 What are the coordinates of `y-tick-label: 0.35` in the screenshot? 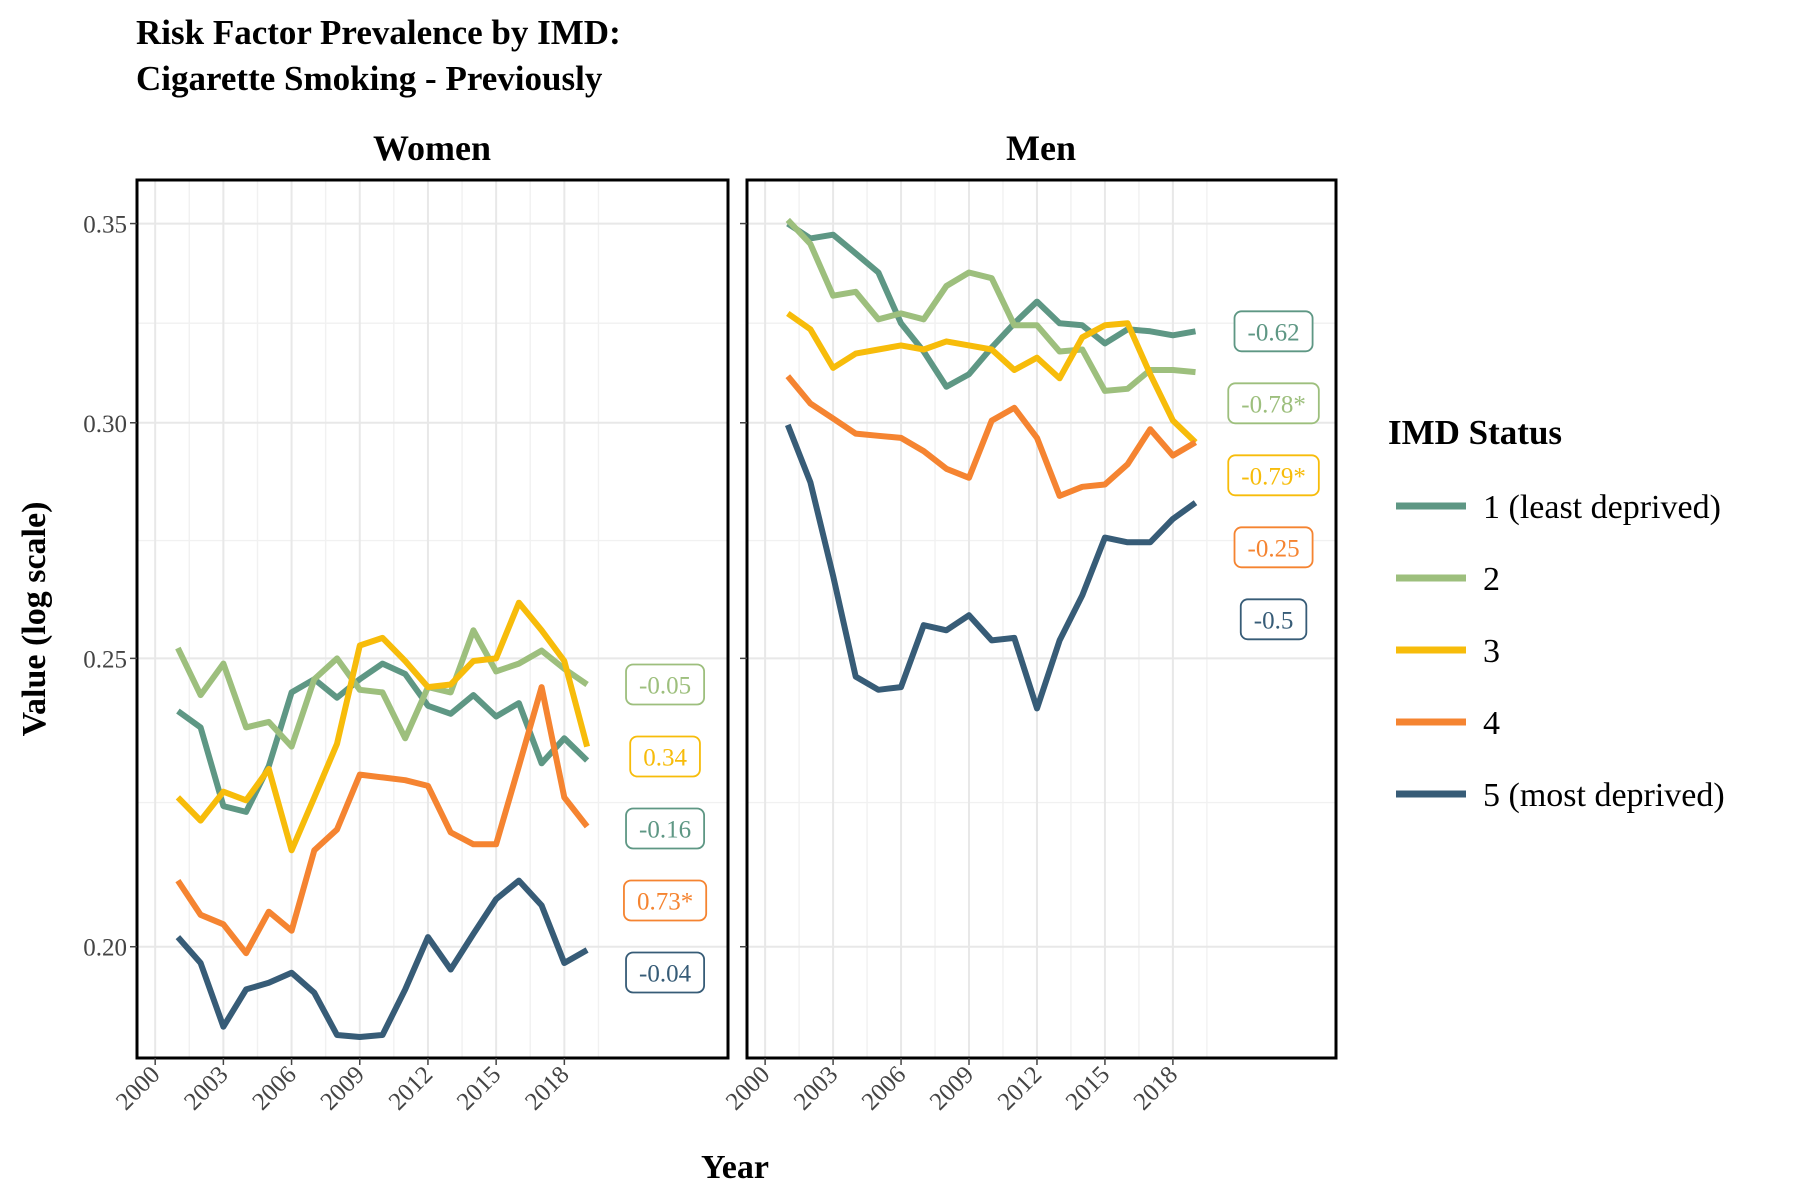 It's located at (105, 225).